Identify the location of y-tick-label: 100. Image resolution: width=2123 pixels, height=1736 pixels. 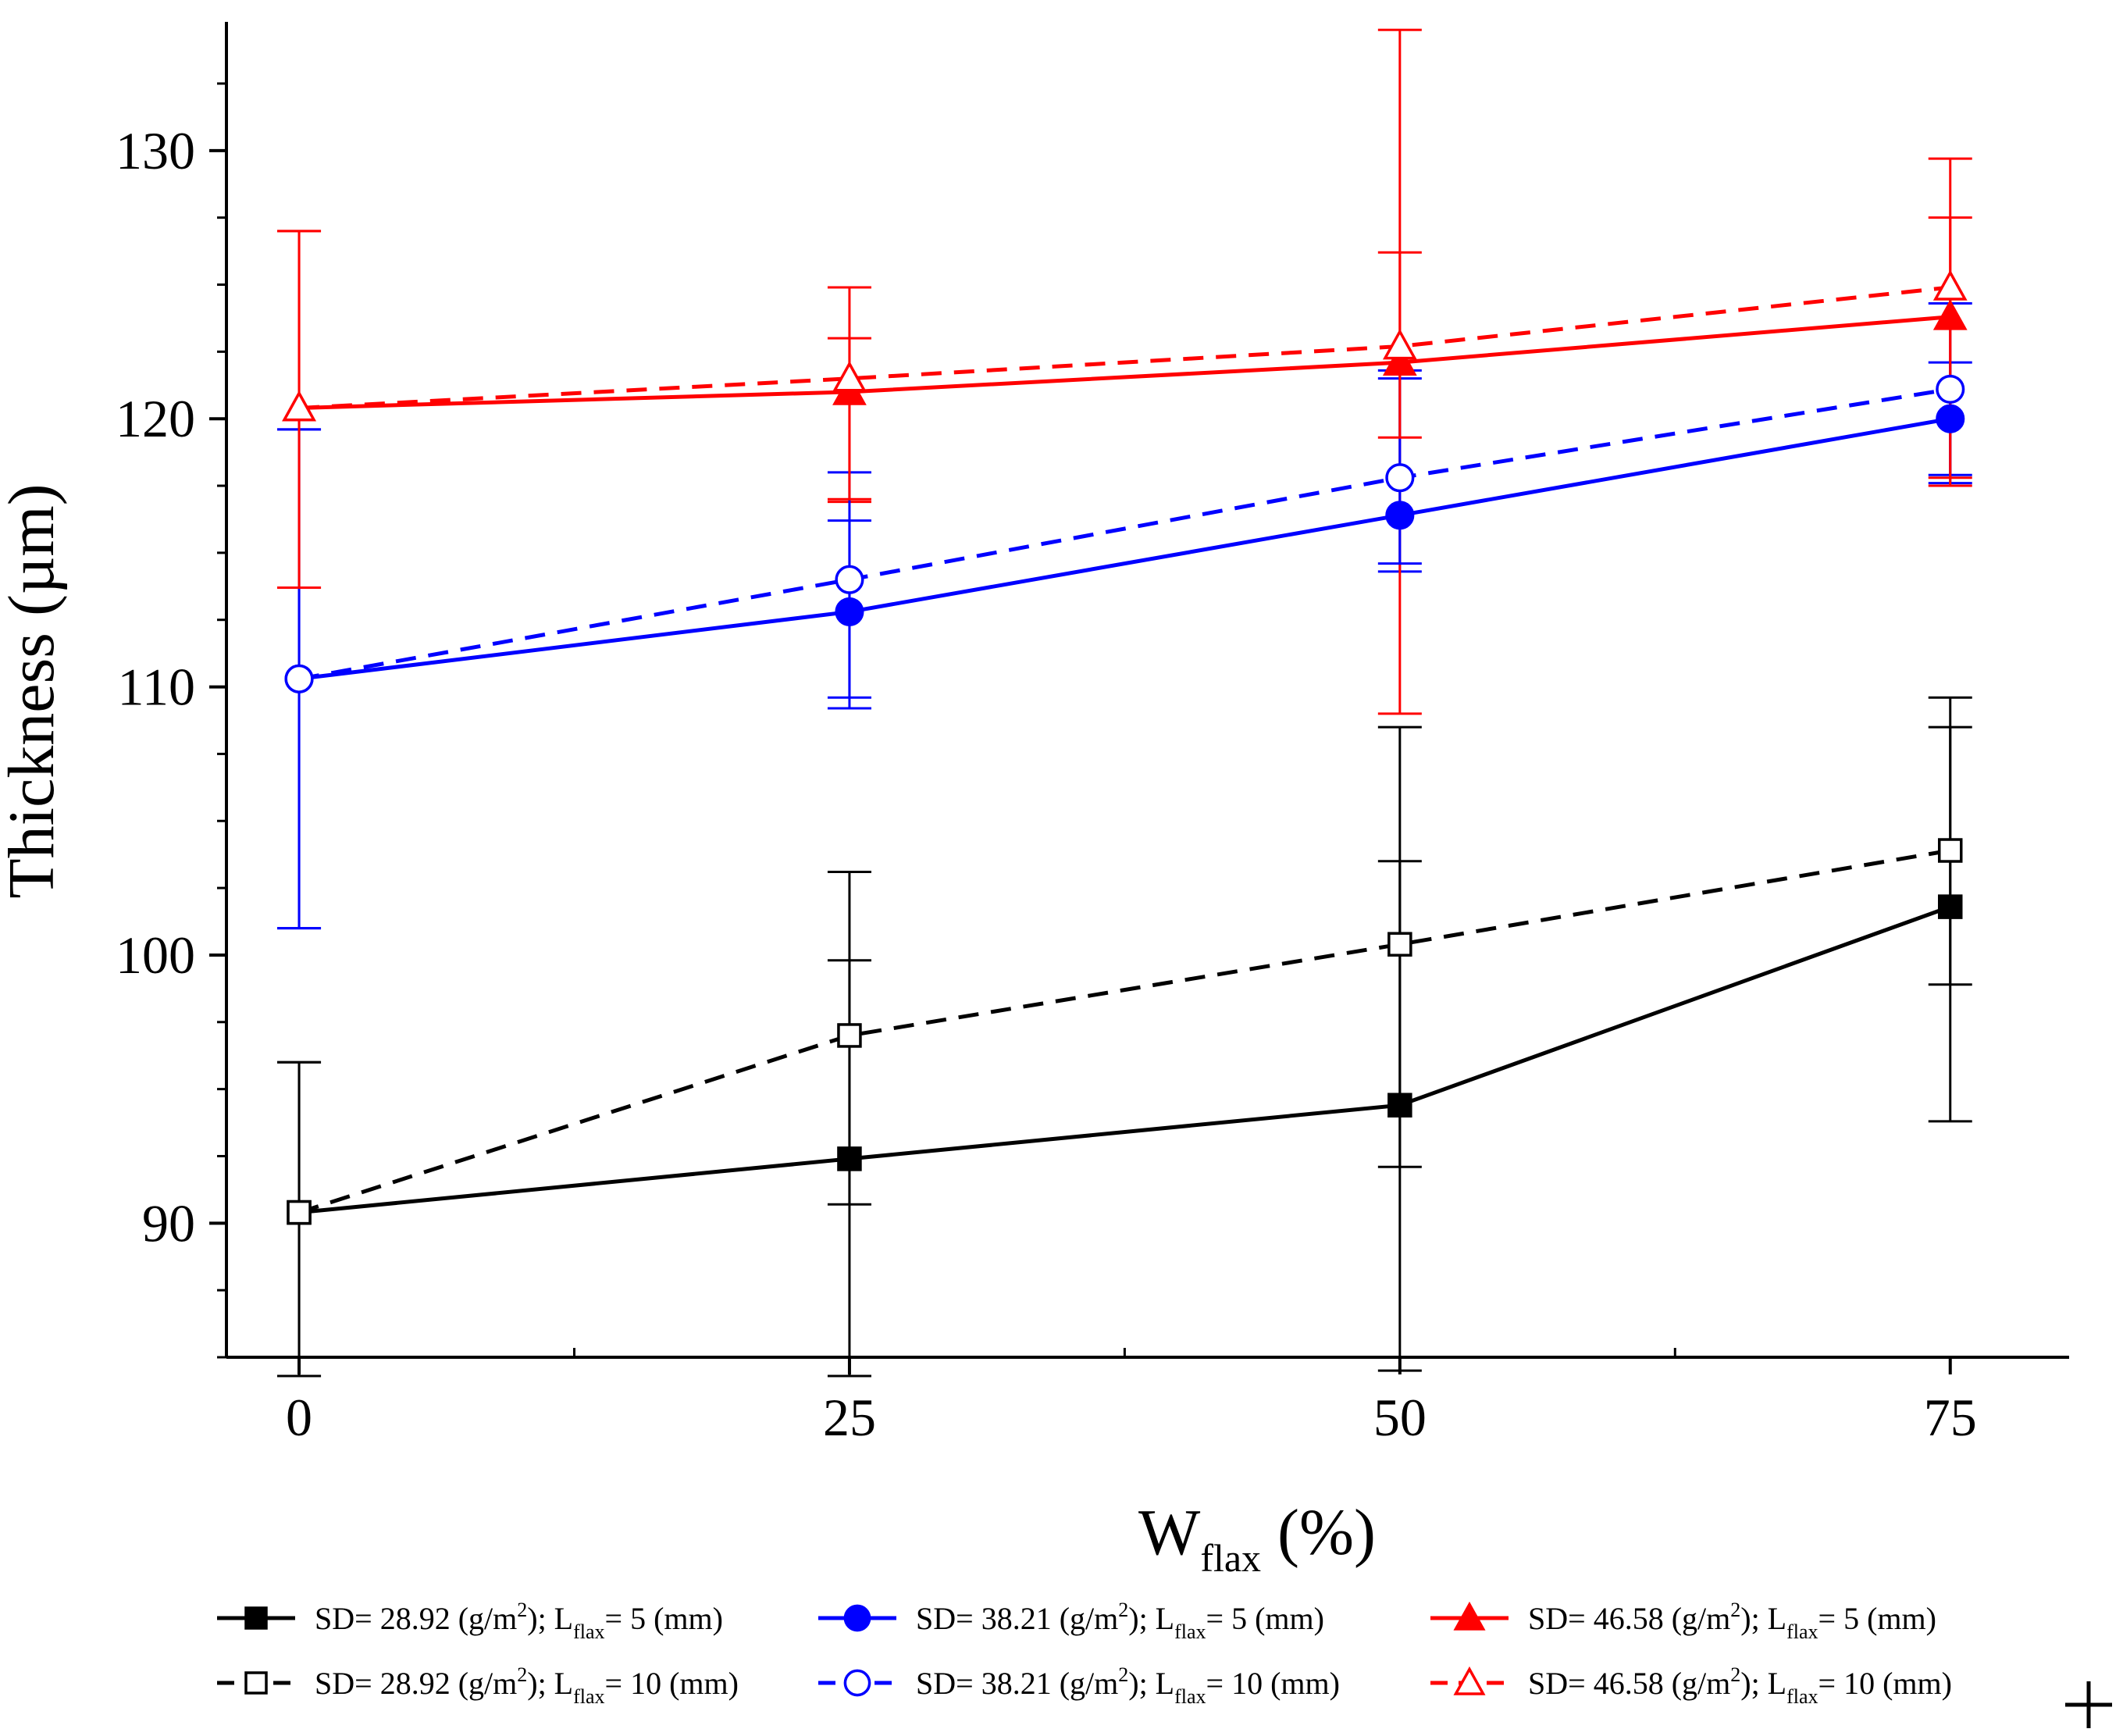
(155, 955).